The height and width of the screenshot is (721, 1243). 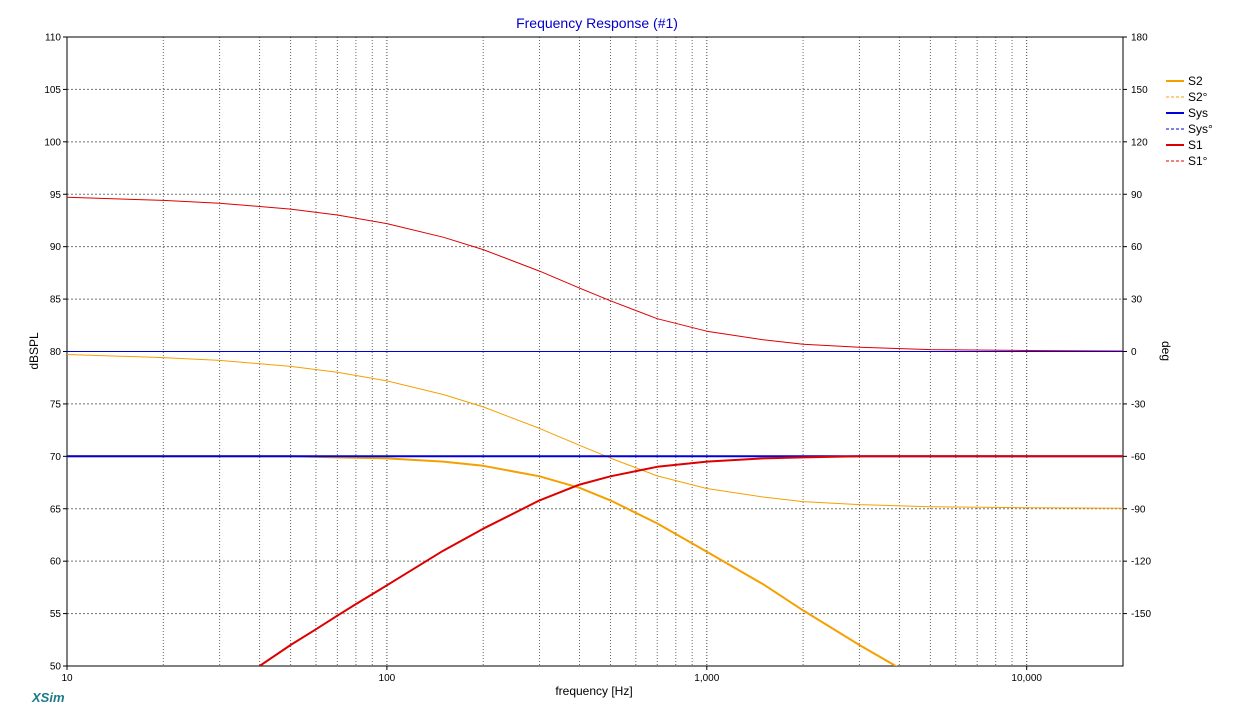 I want to click on x-tick-label: 1,000, so click(x=706, y=678).